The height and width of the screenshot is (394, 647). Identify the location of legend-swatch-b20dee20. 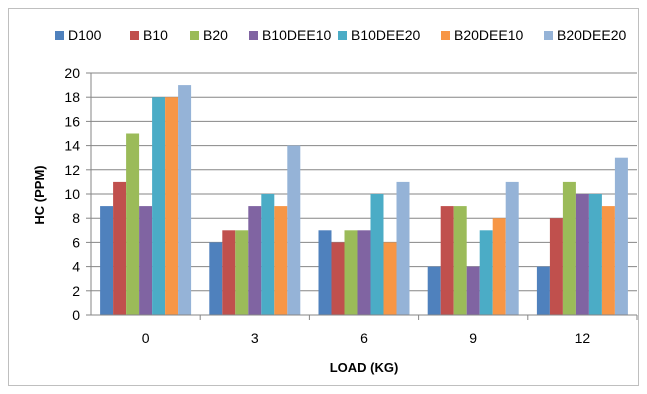
(548, 35).